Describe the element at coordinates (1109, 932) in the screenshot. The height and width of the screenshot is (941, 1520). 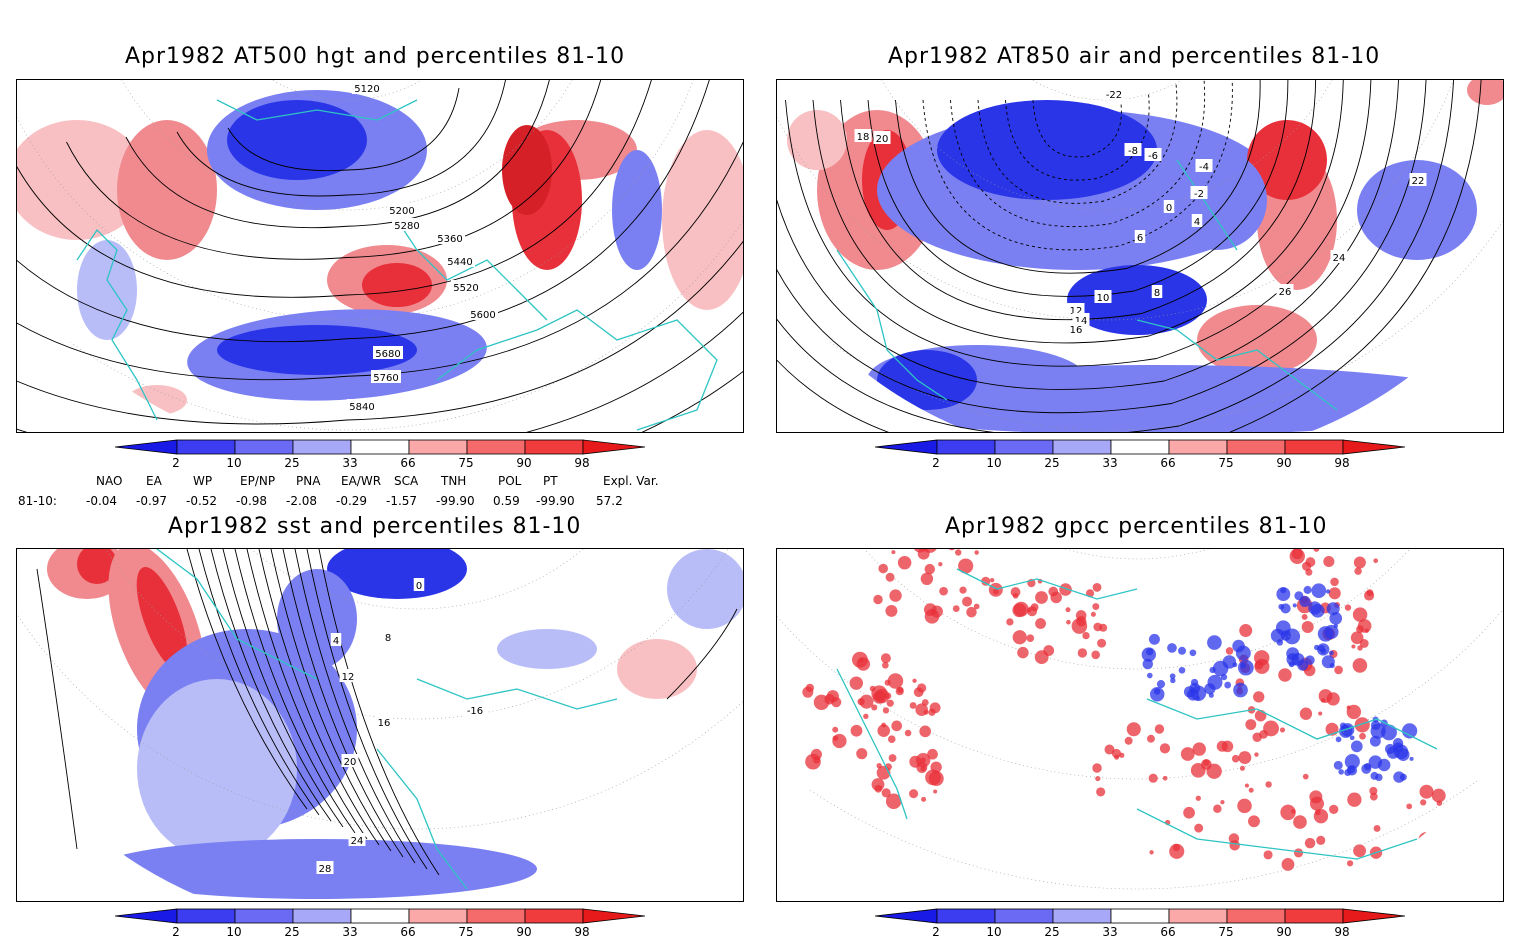
I see `colorbar-tick-label: 33` at that location.